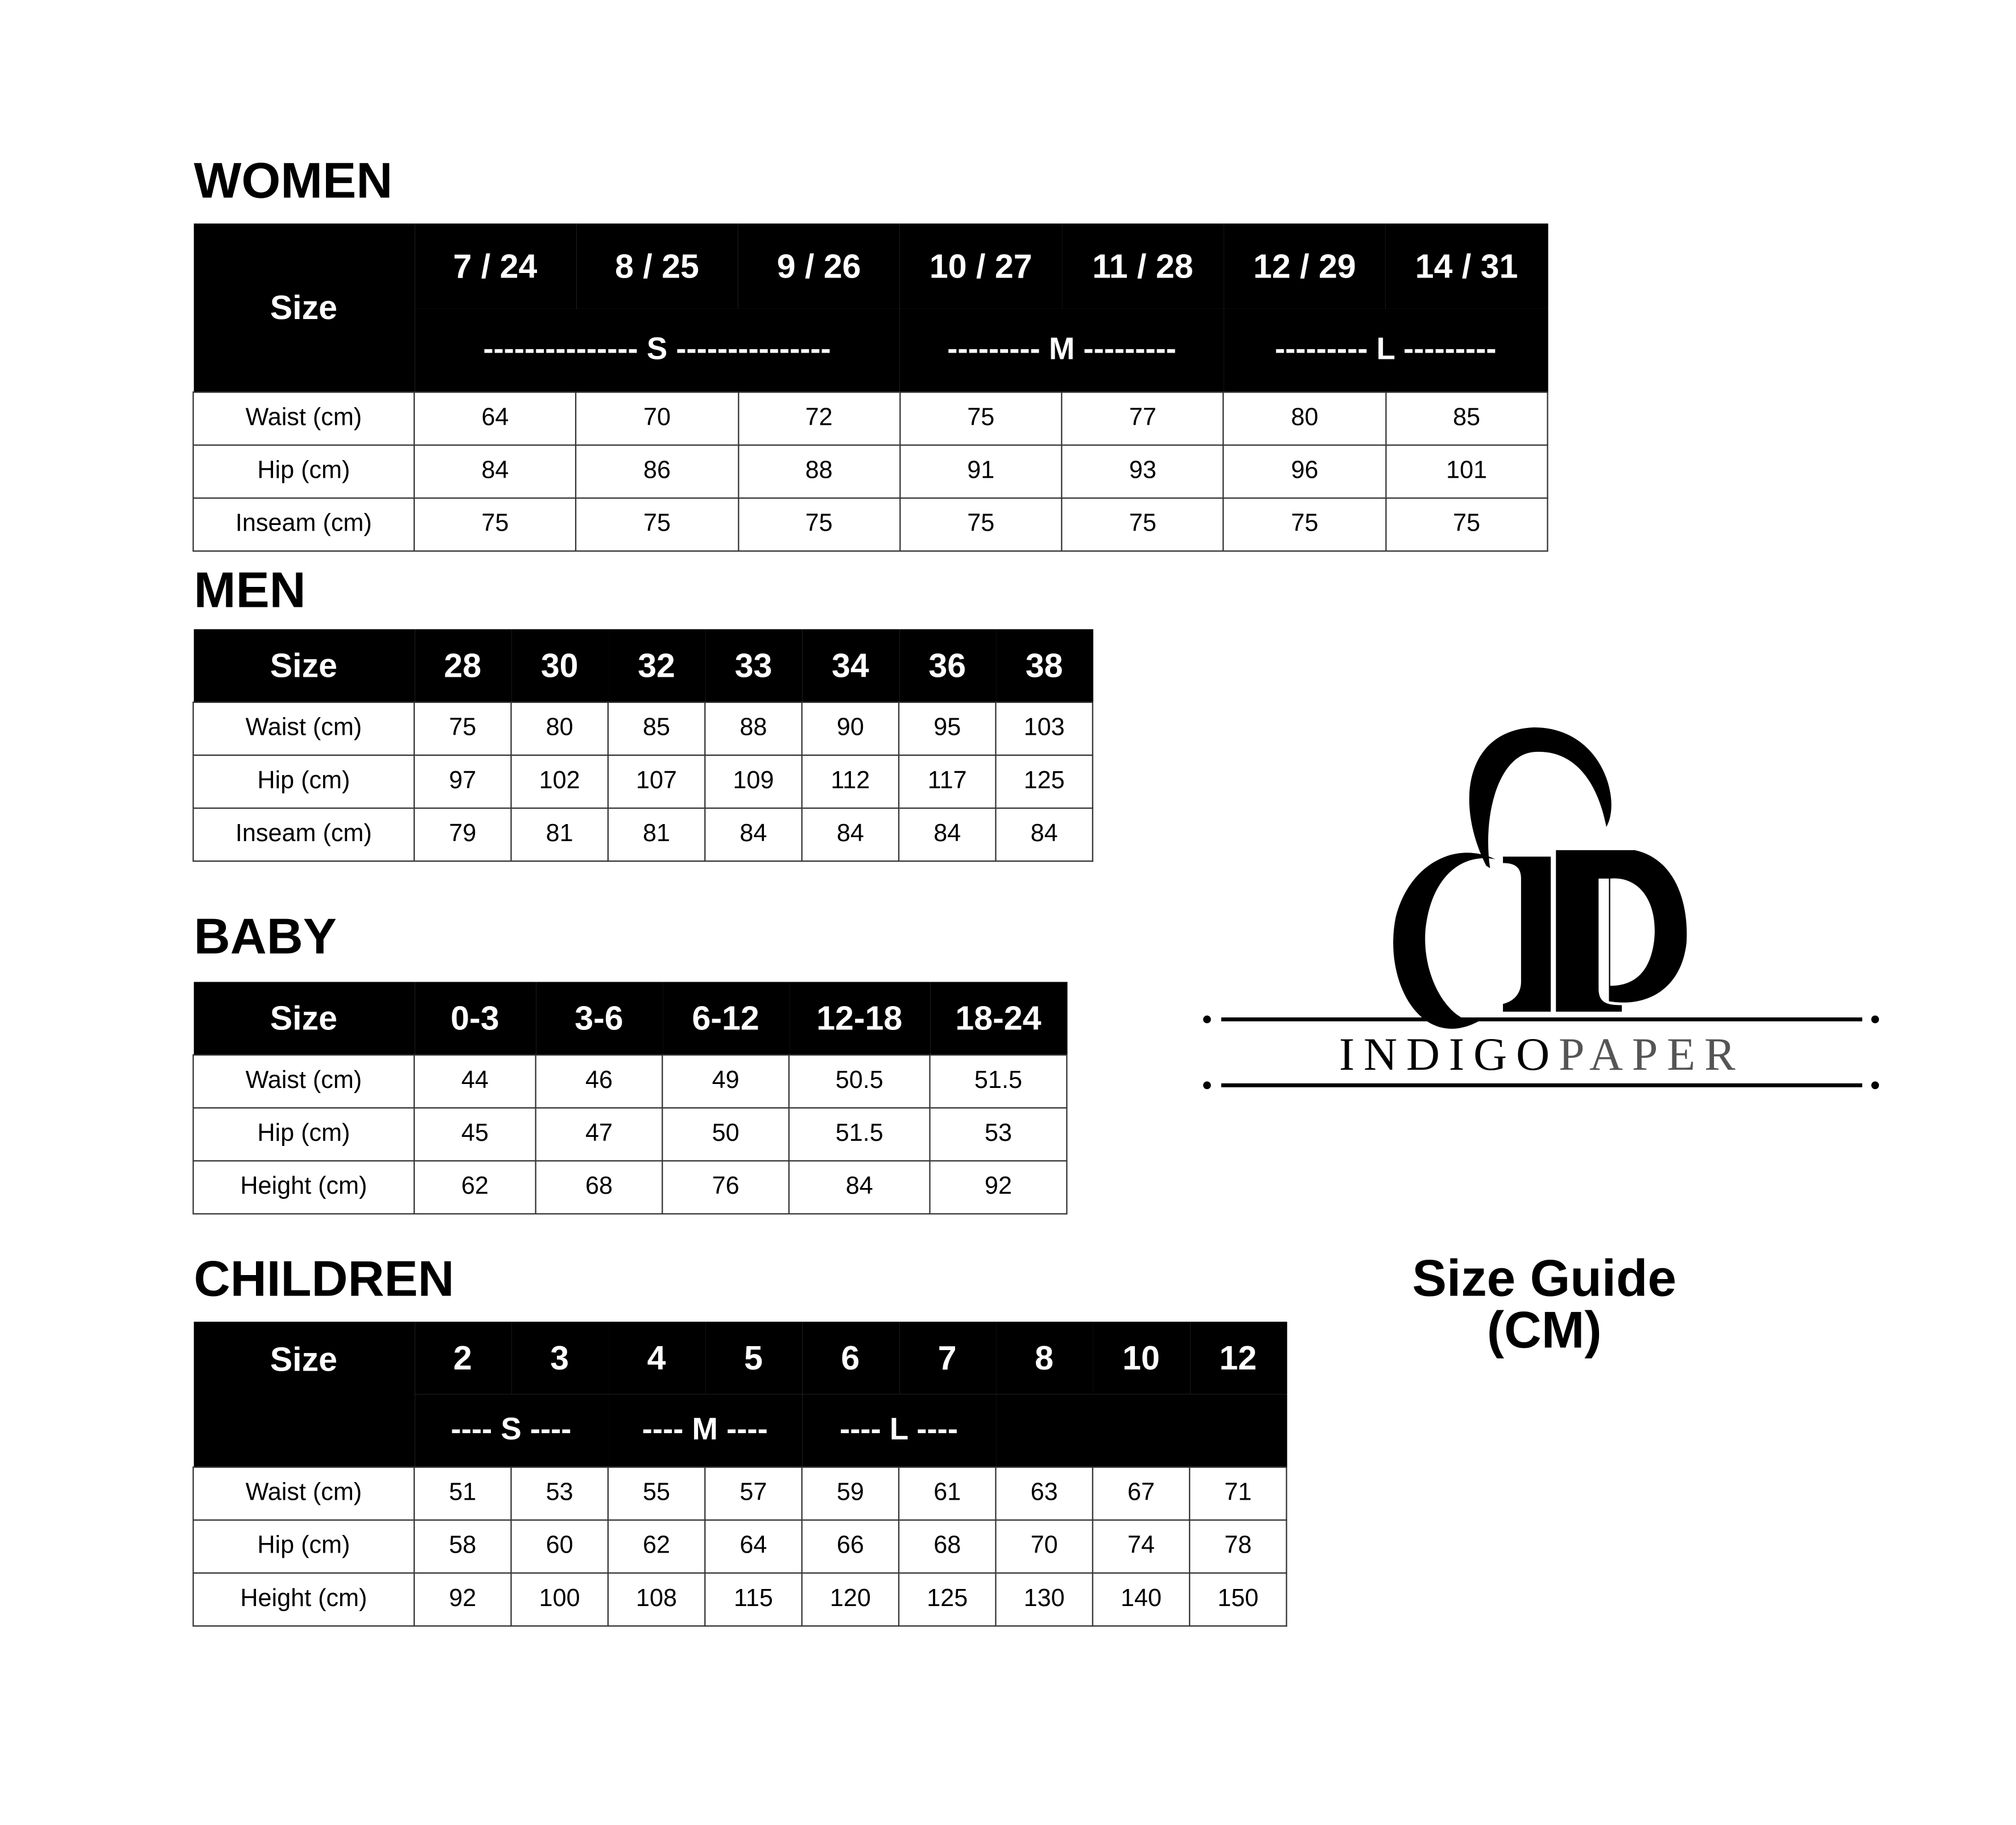  Describe the element at coordinates (981, 472) in the screenshot. I see `table-cell: 91` at that location.